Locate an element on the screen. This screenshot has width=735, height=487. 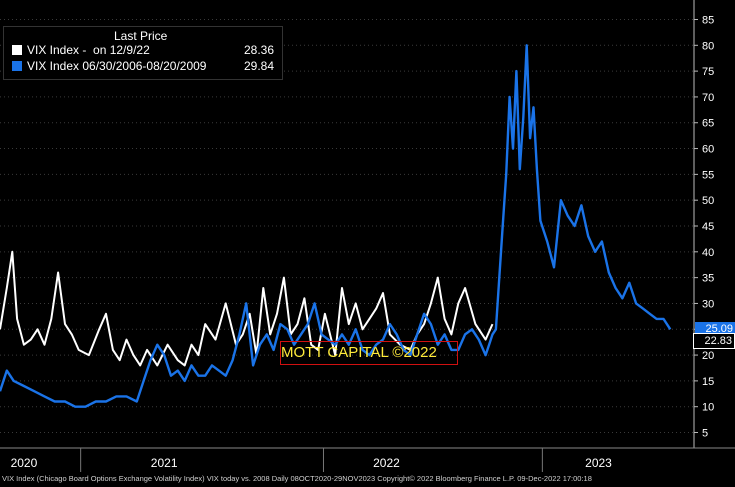
y-tick-label: 20 is located at coordinates (708, 356).